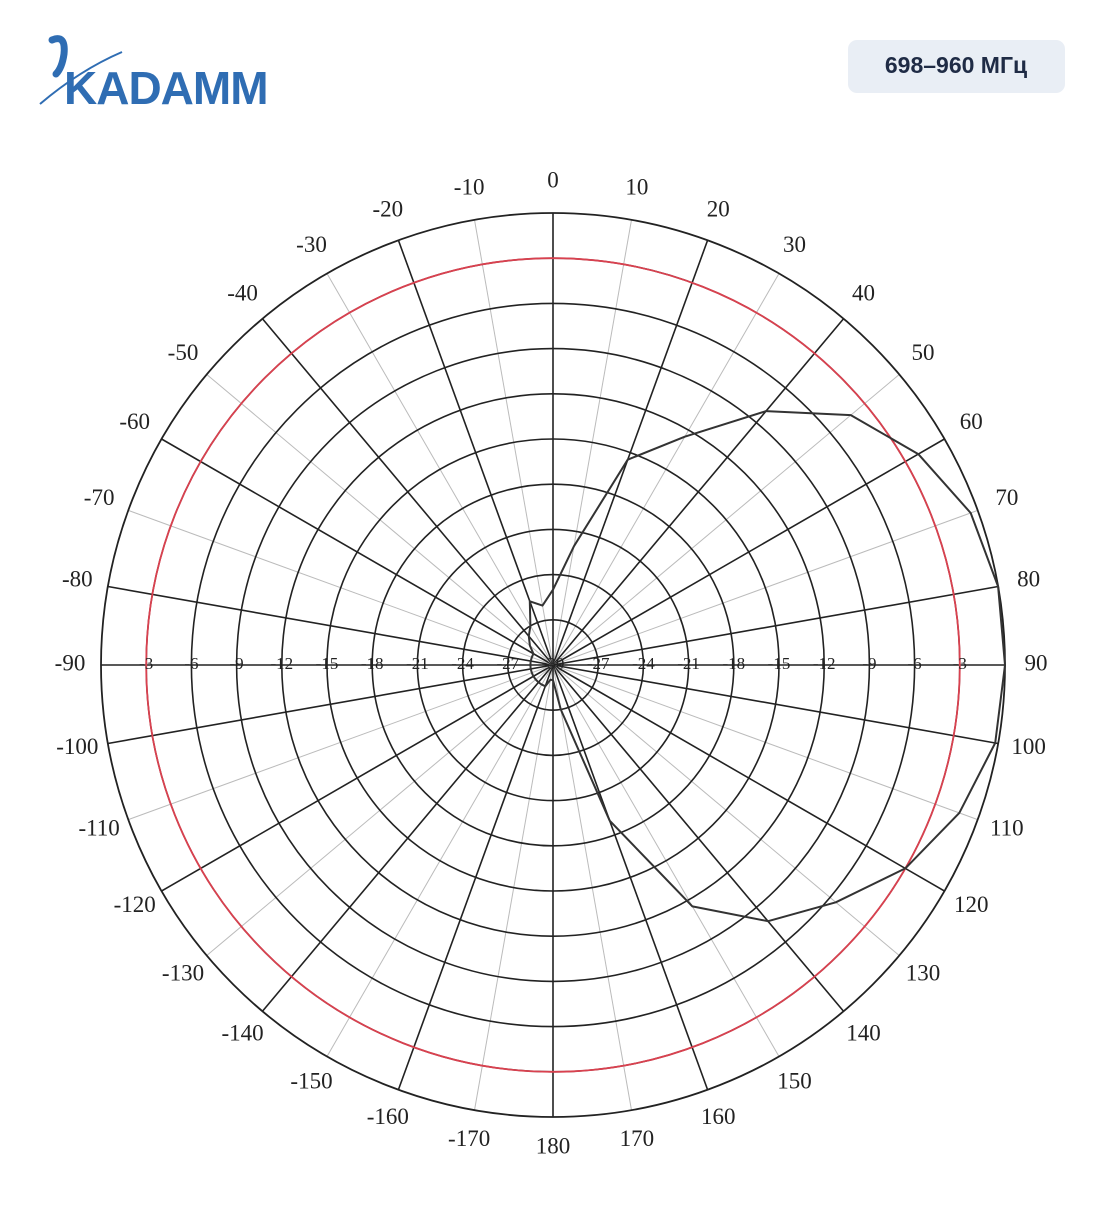  What do you see at coordinates (1036, 662) in the screenshot?
I see `angle-tick-label: 90` at bounding box center [1036, 662].